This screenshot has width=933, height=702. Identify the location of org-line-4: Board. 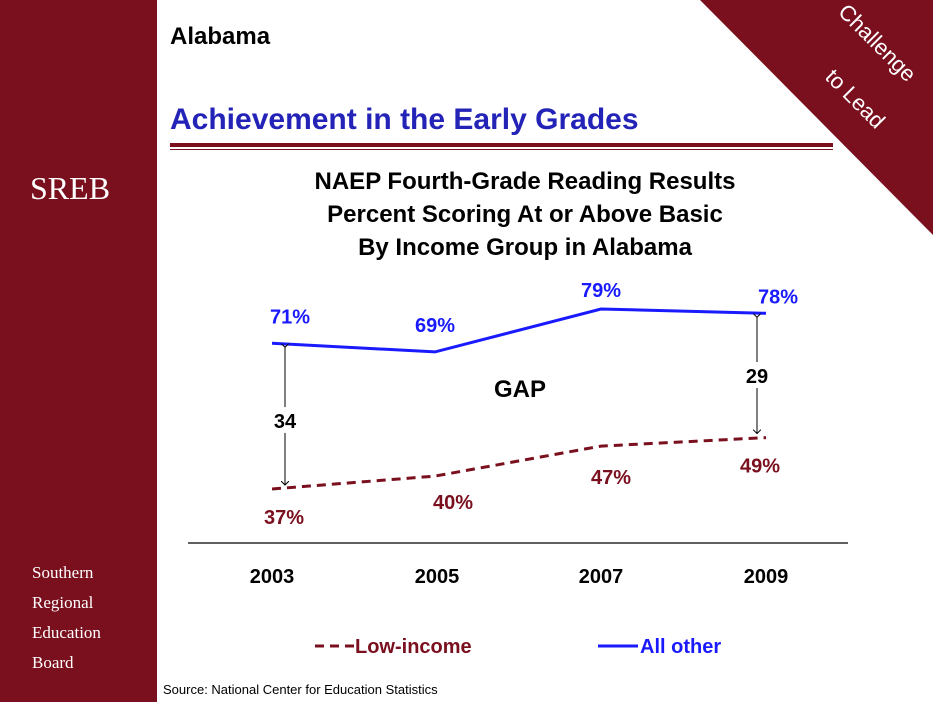
(53, 662).